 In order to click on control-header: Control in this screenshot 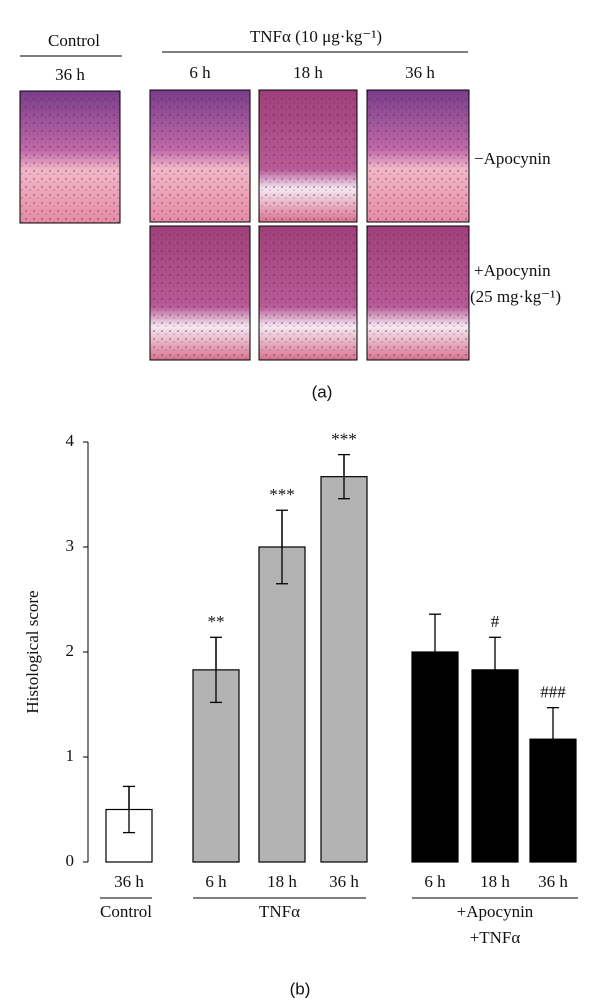, I will do `click(74, 40)`.